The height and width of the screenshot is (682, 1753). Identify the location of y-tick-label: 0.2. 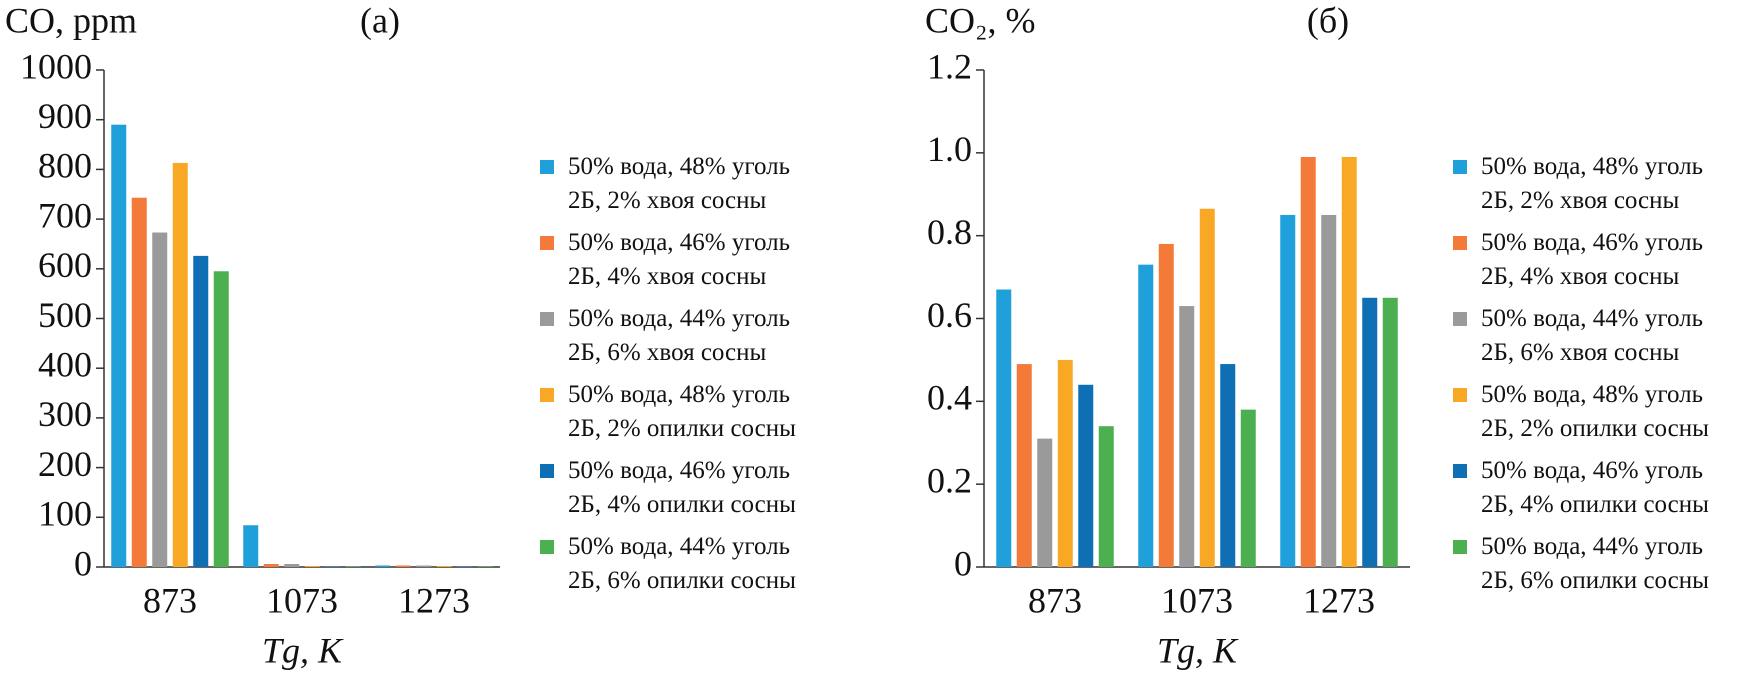
(949, 480).